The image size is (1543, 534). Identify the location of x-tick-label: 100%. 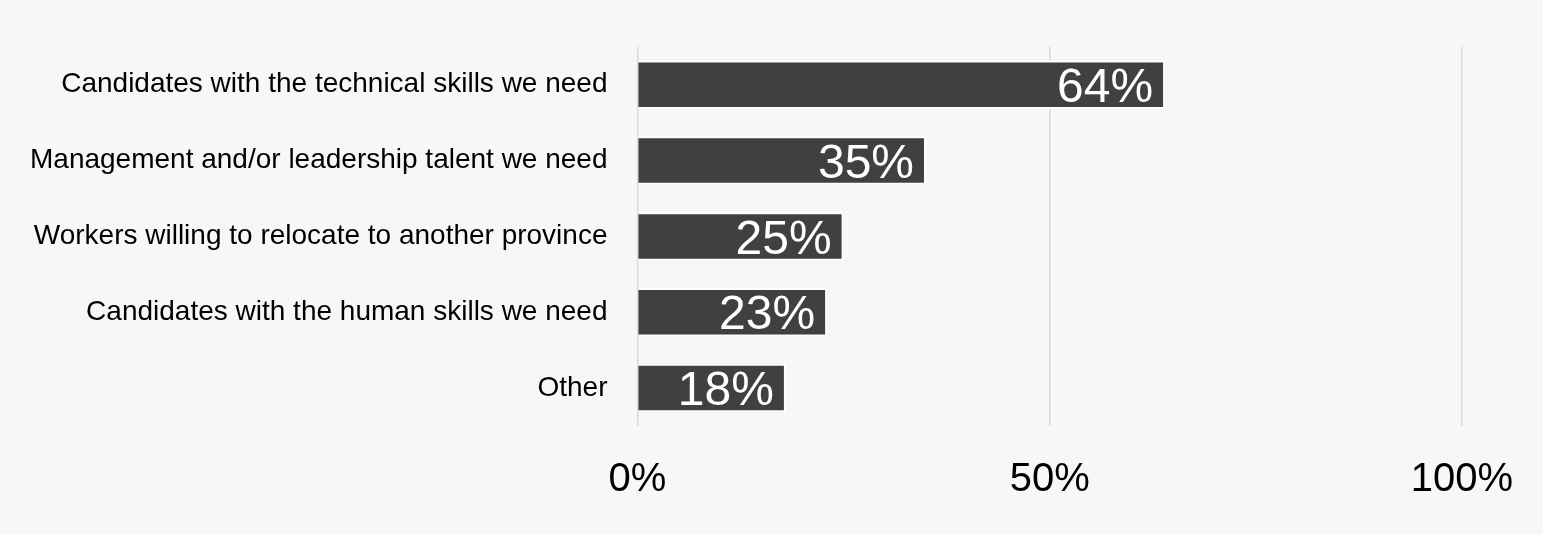
(1461, 477).